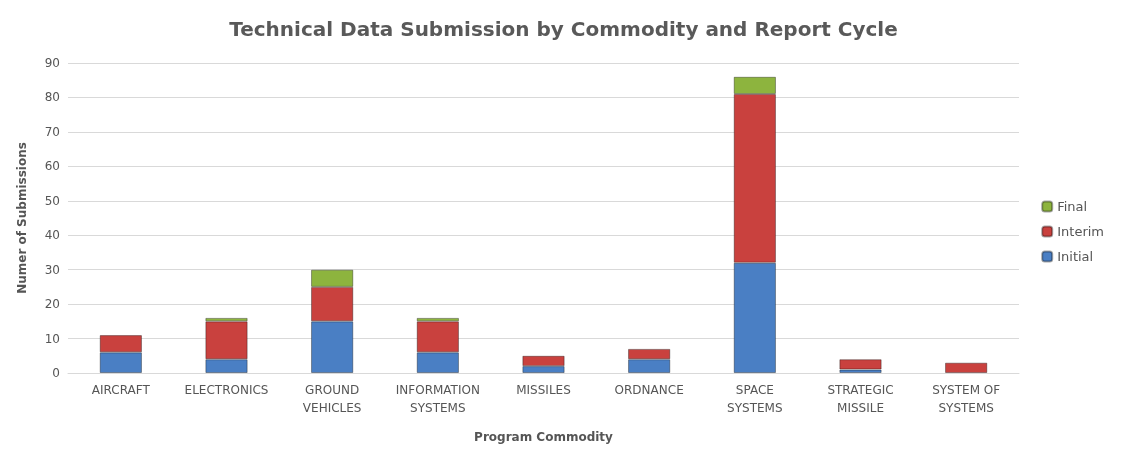  What do you see at coordinates (52, 200) in the screenshot?
I see `y-tick-label: 50` at bounding box center [52, 200].